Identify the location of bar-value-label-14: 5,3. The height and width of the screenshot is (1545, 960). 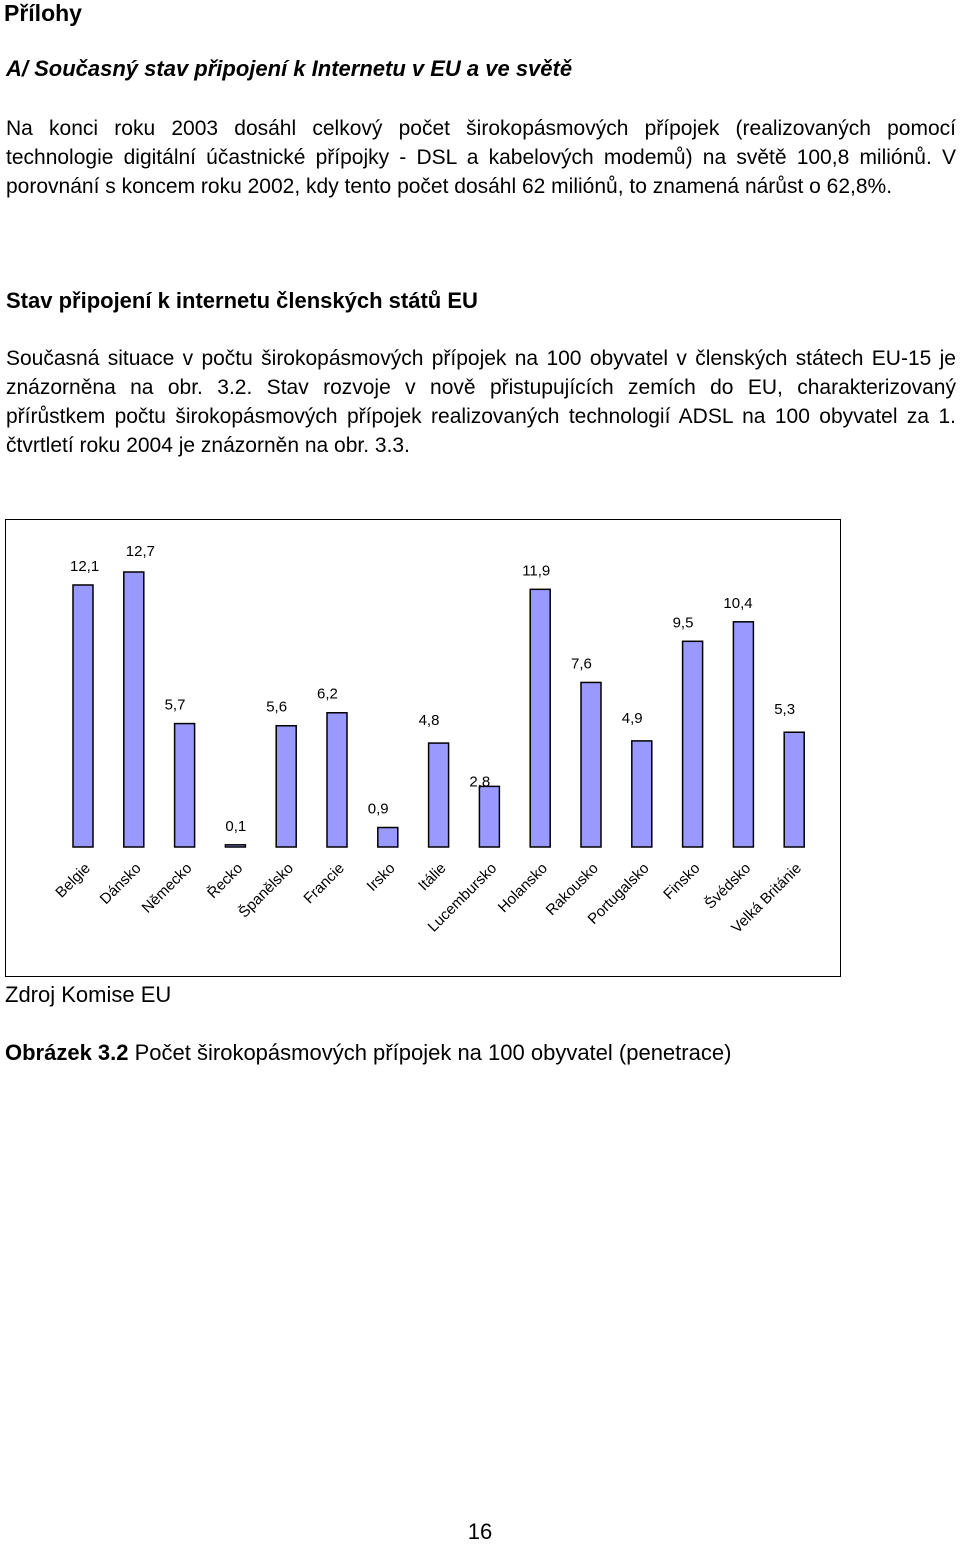
(784, 709).